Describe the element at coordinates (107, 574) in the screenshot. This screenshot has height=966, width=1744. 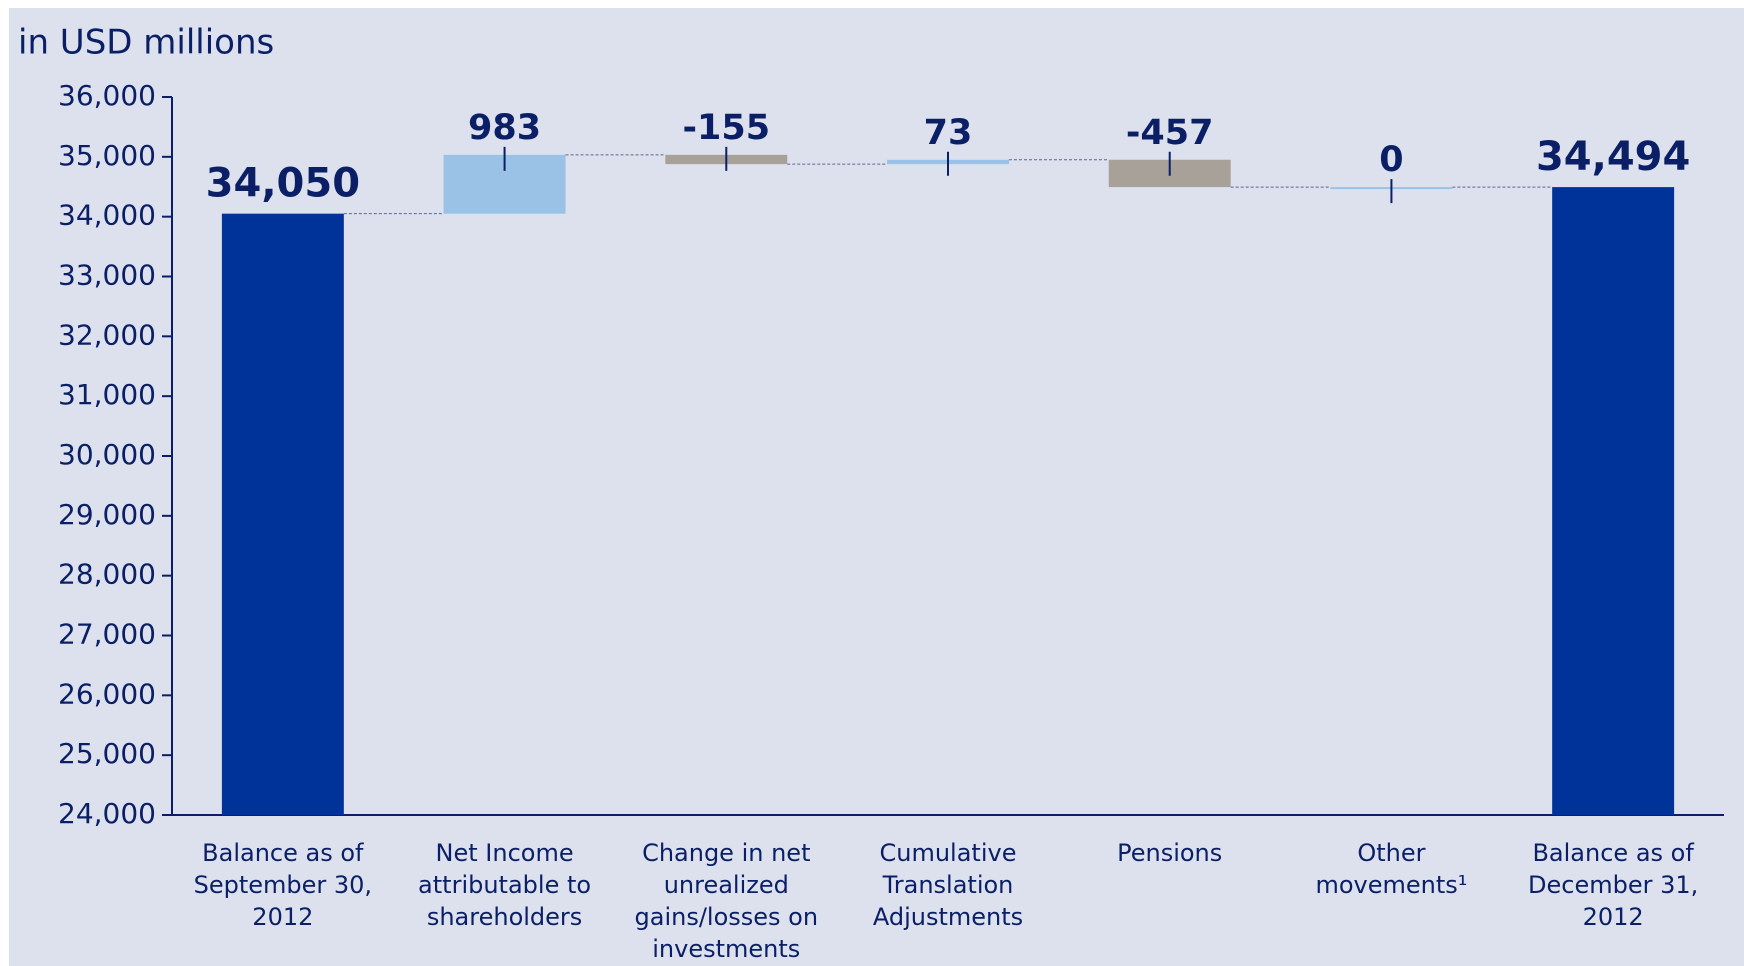
I see `y-tick-label: 28,000` at that location.